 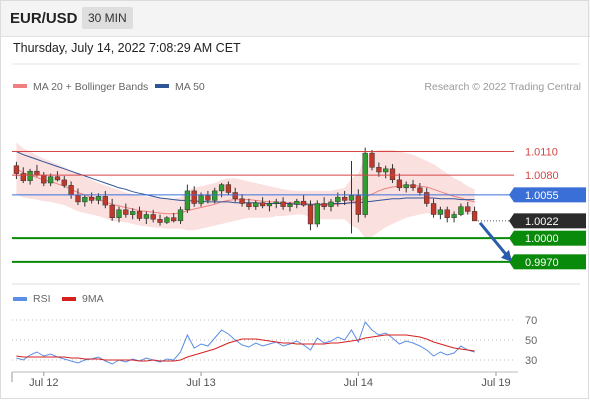 I want to click on research-credit: Research © 2022 Trading Central, so click(x=502, y=87).